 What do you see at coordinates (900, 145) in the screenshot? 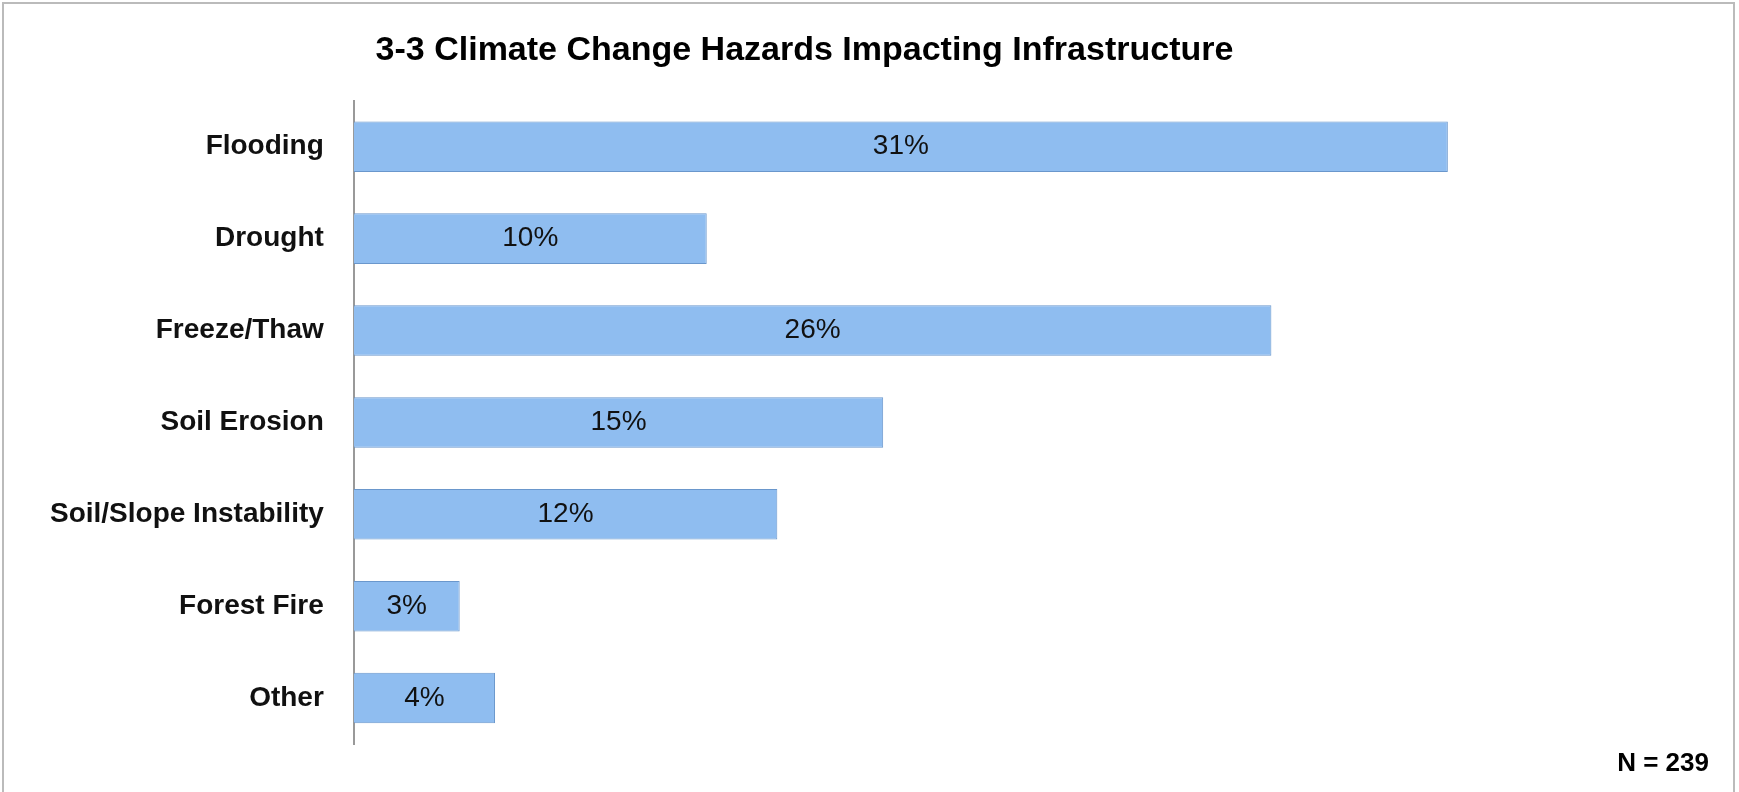
I see `data-label: 31%` at bounding box center [900, 145].